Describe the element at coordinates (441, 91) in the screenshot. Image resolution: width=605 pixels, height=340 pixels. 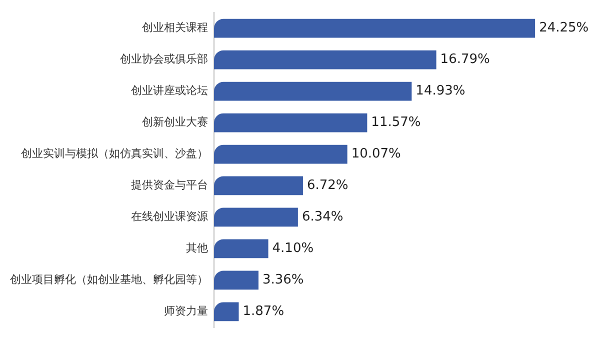
I see `data-label: 14.93%` at that location.